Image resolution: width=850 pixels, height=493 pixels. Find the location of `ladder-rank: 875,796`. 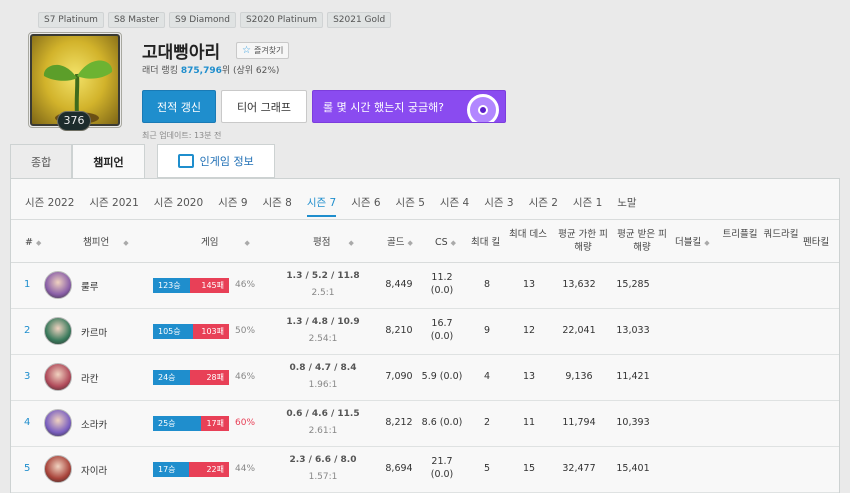

ladder-rank: 875,796 is located at coordinates (201, 71).